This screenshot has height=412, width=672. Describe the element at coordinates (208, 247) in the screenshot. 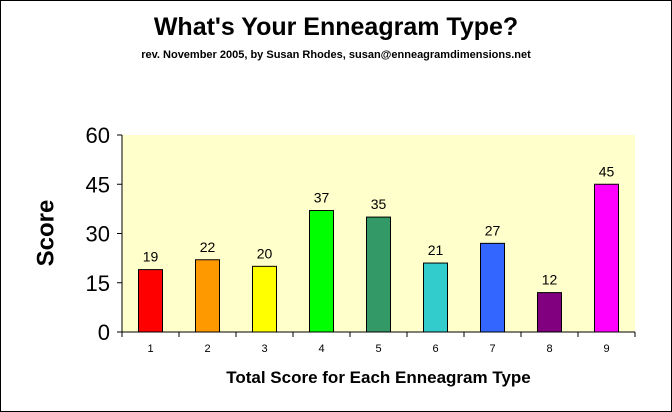

I see `data-label: 22` at that location.